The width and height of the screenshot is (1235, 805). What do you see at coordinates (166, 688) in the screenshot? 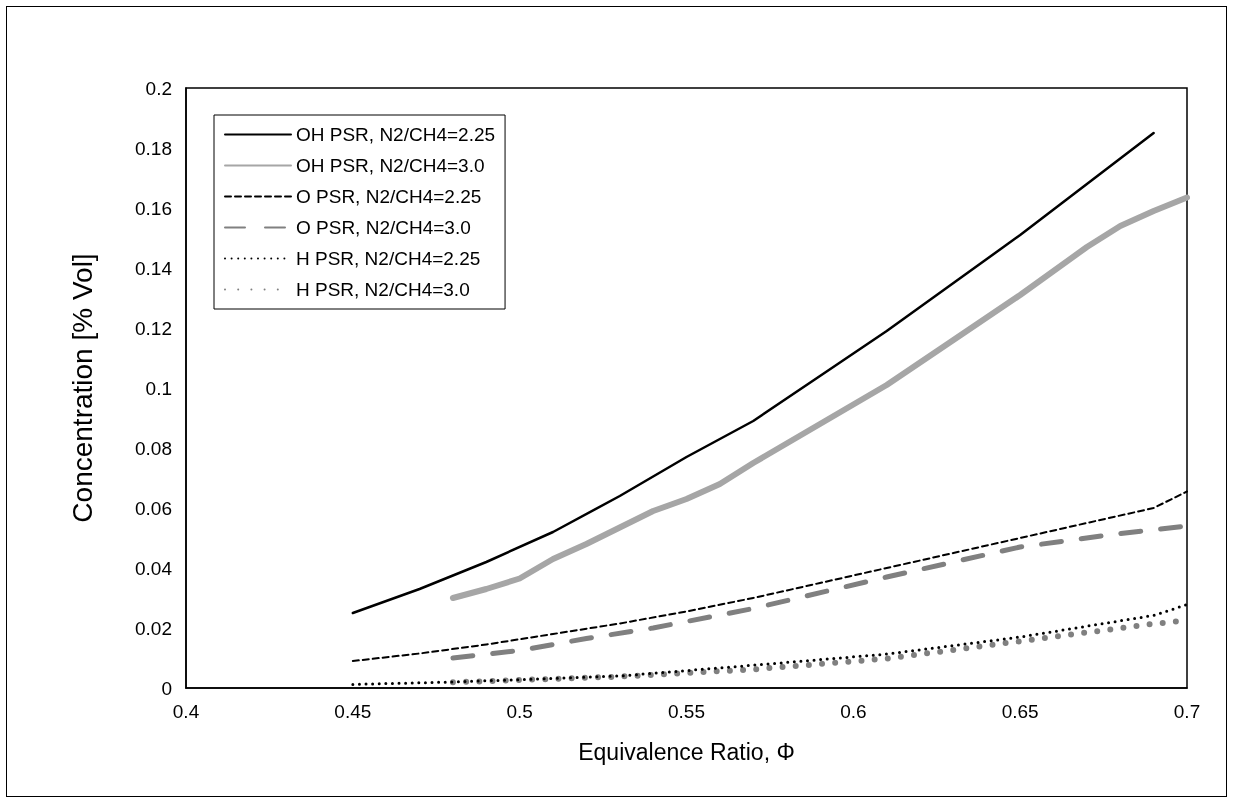
I see `y-tick-label: 0` at bounding box center [166, 688].